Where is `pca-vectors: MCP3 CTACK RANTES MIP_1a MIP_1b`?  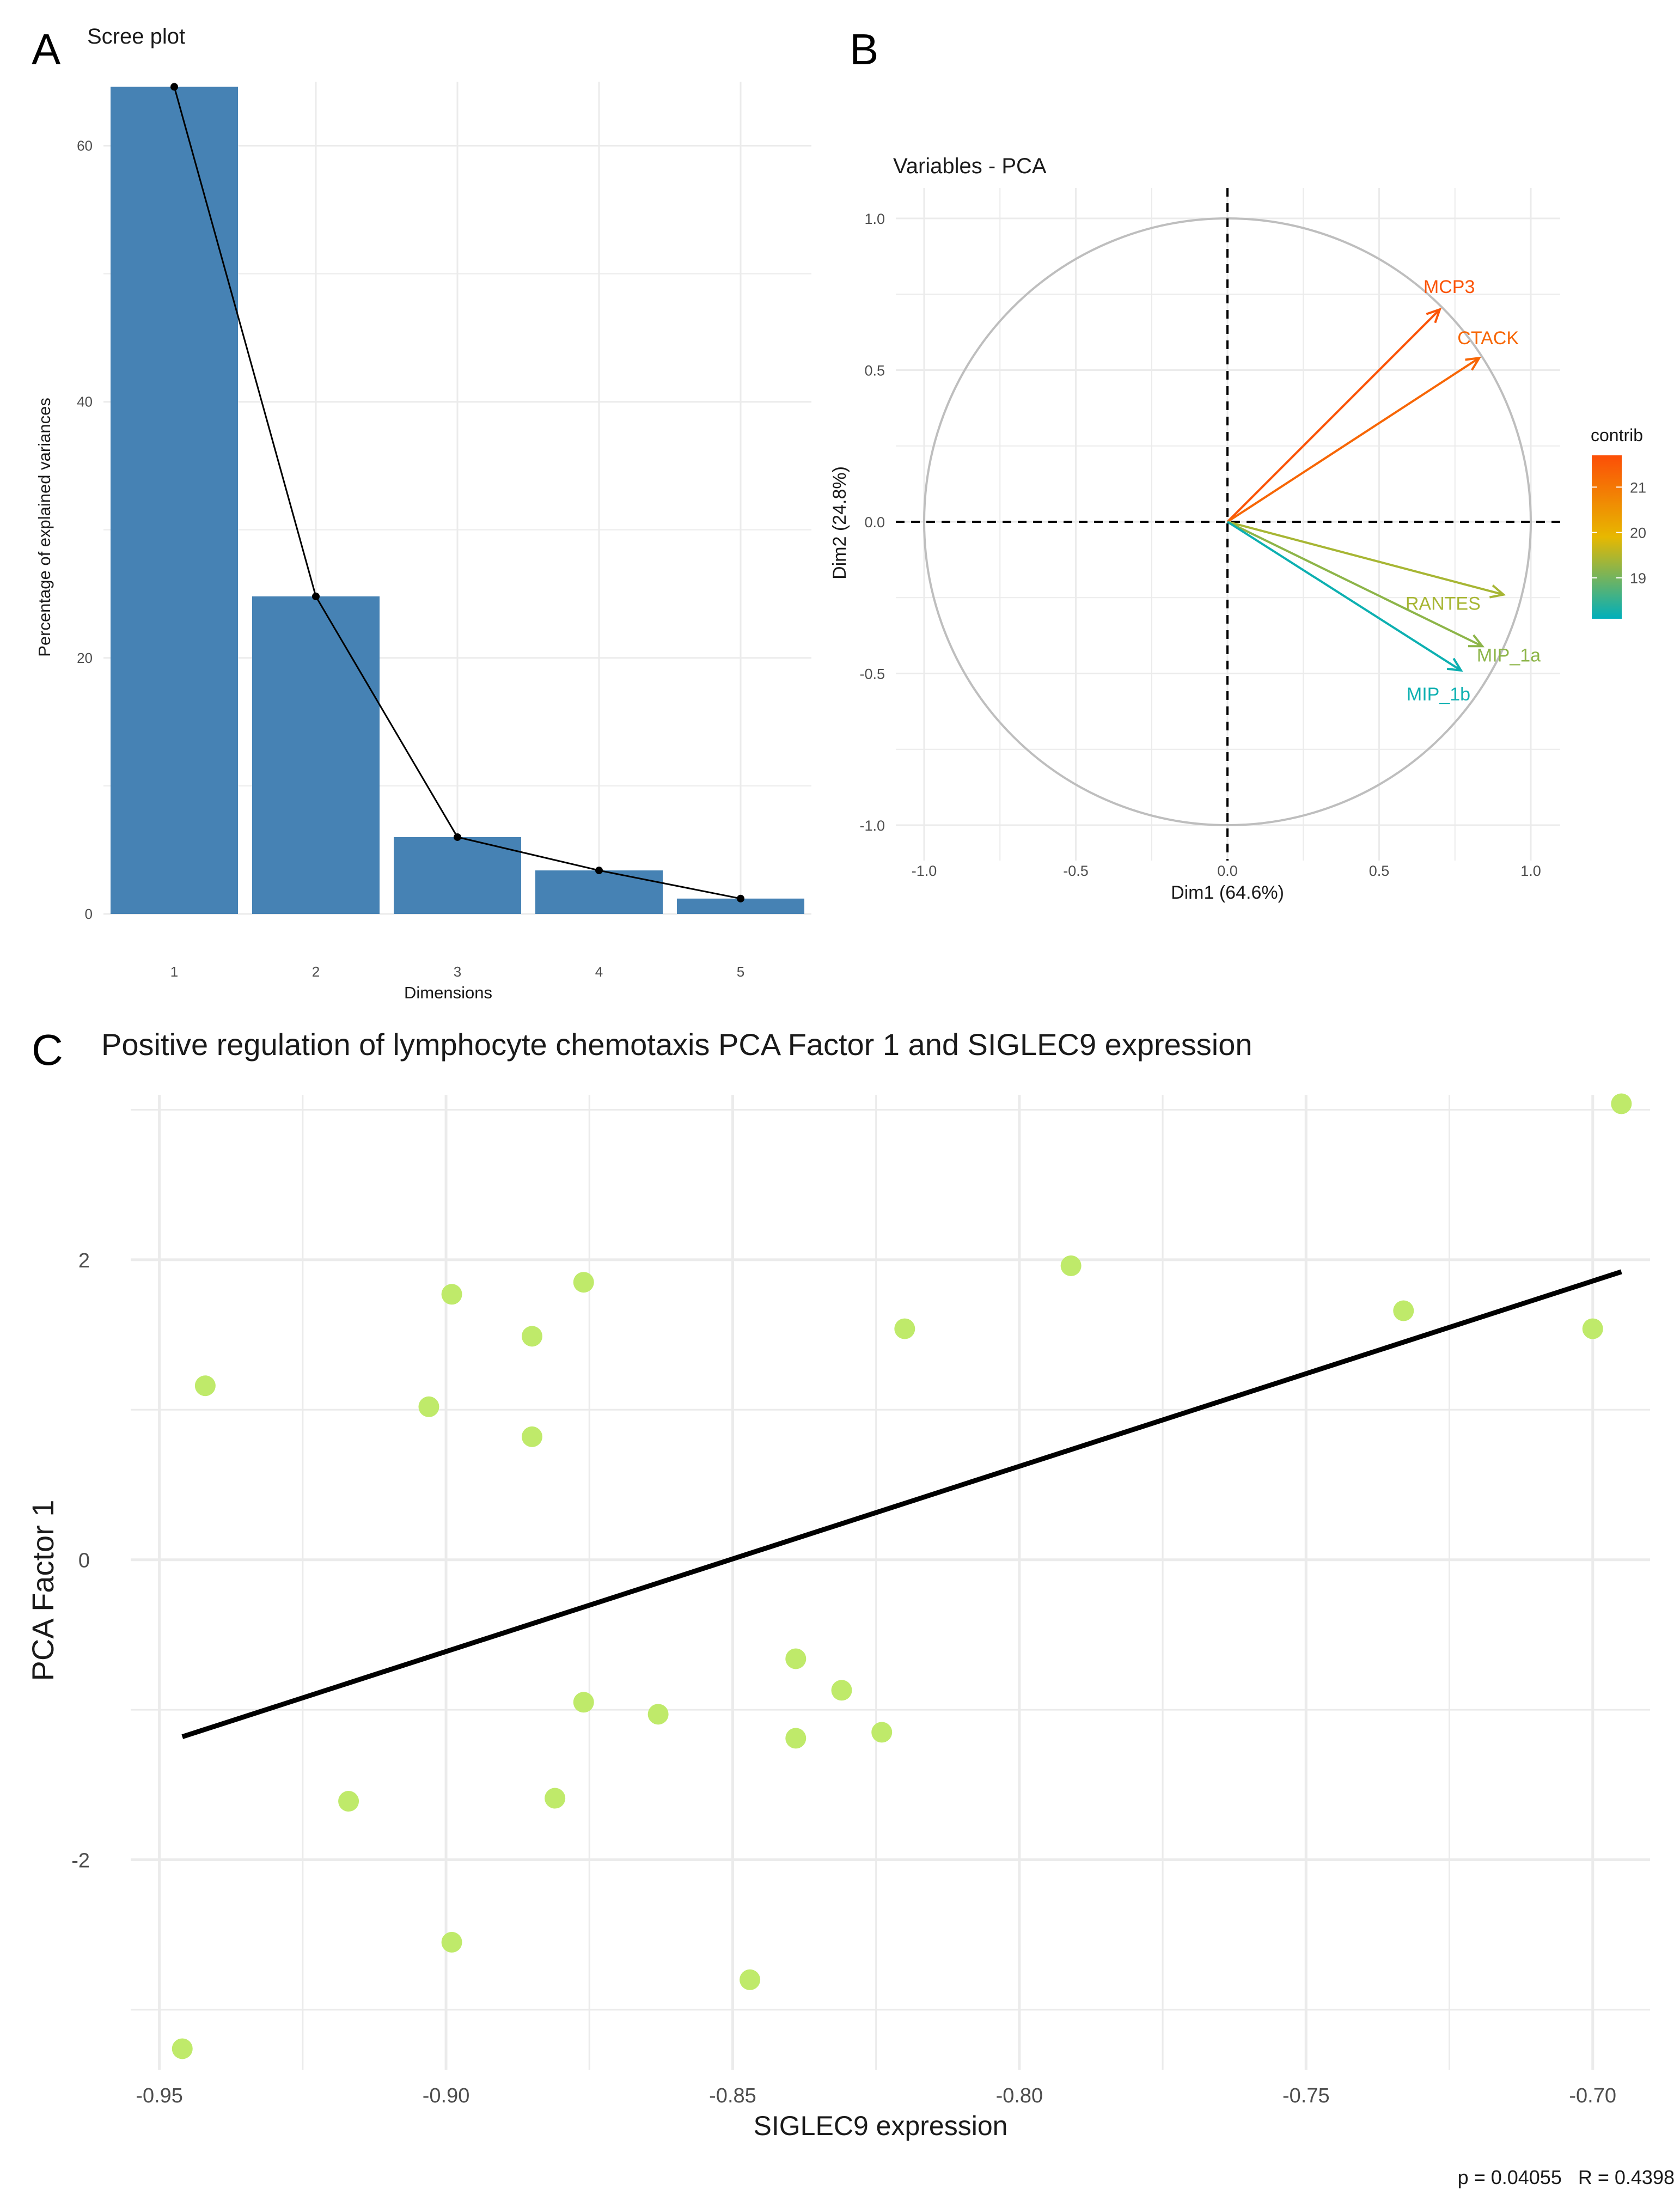
pca-vectors: MCP3 CTACK RANTES MIP_1a MIP_1b is located at coordinates (1383, 491).